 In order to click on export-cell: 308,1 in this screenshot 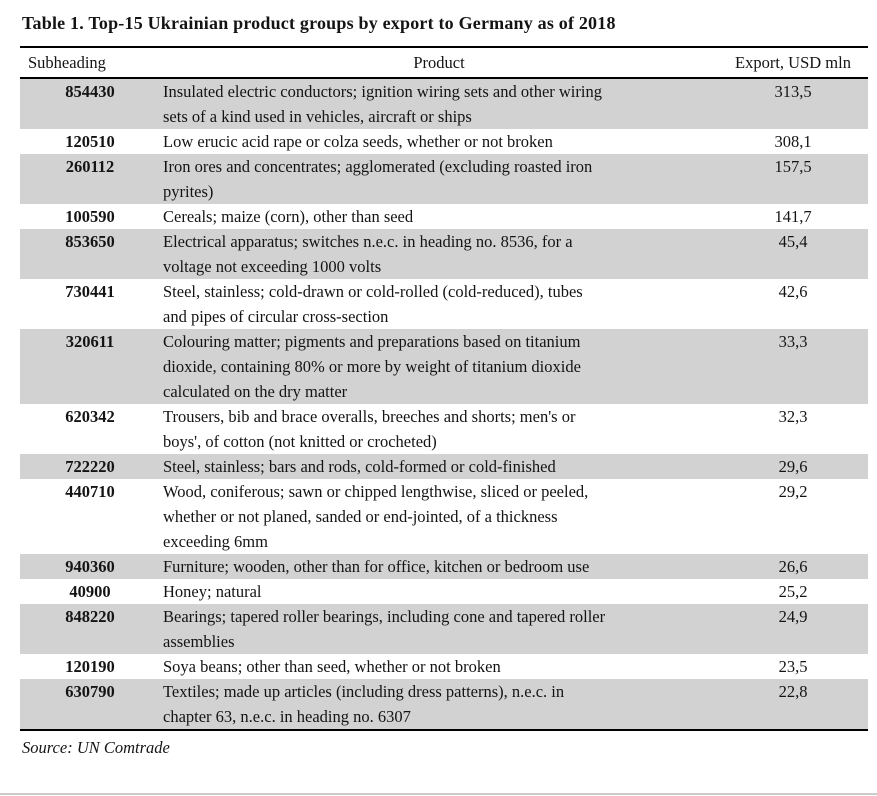, I will do `click(793, 141)`.